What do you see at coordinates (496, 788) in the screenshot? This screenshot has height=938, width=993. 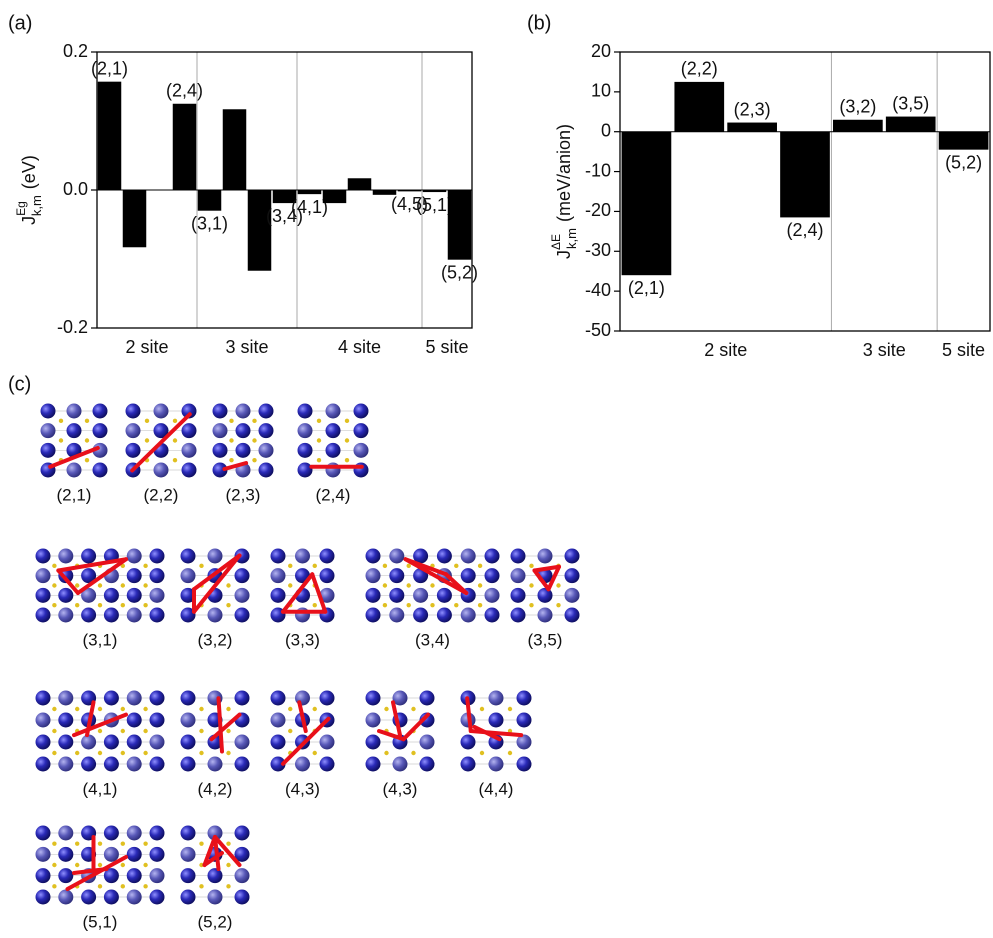 I see `structure-label: (4,4)` at bounding box center [496, 788].